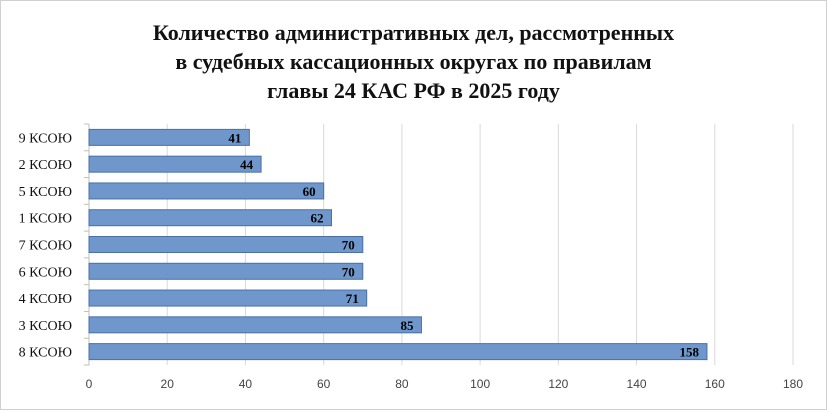  Describe the element at coordinates (413, 90) in the screenshot. I see `chart-title-line-3: главы 24 КАС РФ в 2025 году` at that location.